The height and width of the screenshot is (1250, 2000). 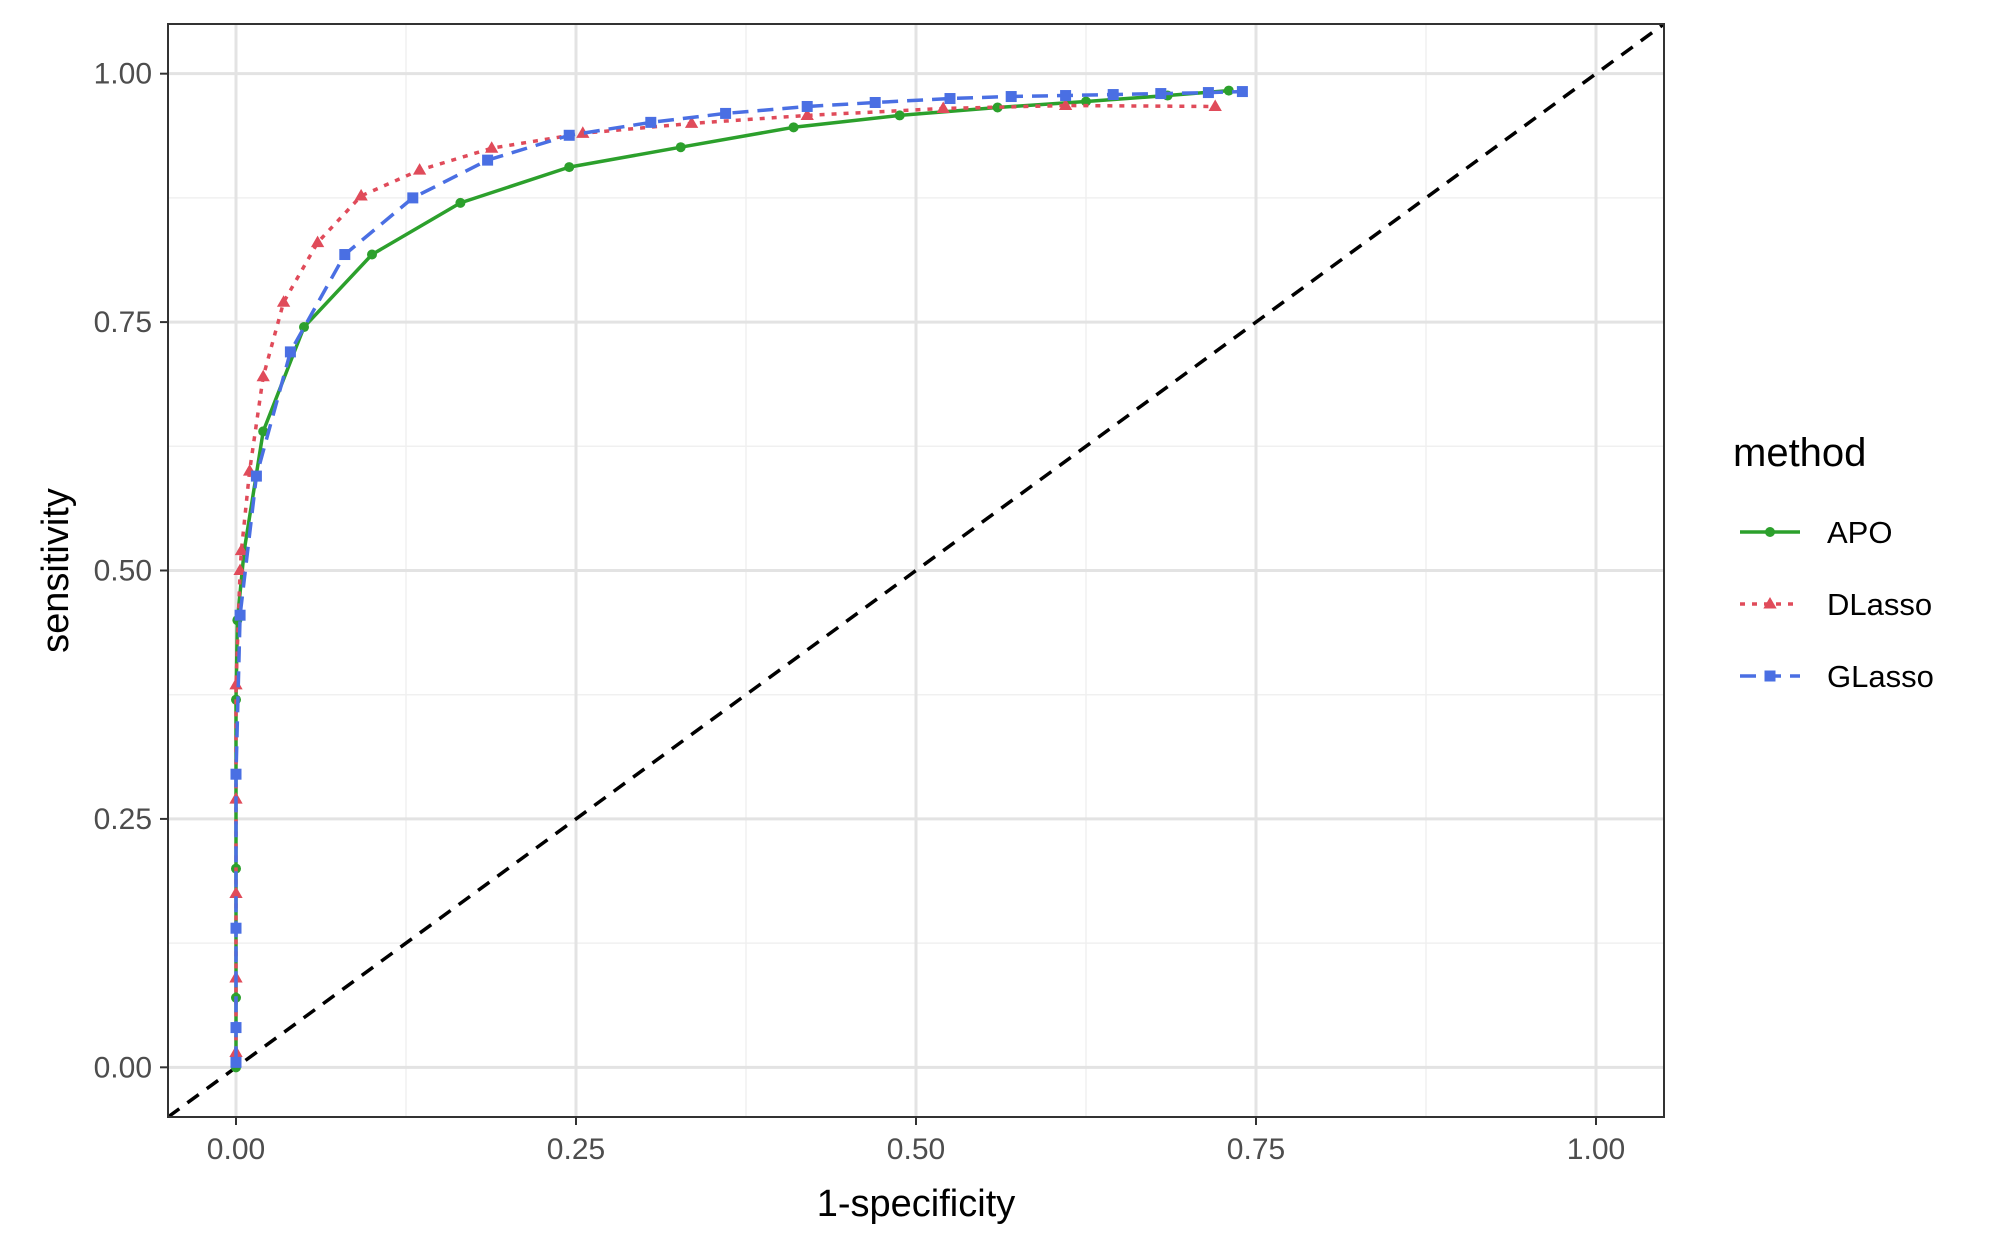 I want to click on x-axis-ticks: 0.00 0.25 0.50 0.75 1.00, so click(x=916, y=1141).